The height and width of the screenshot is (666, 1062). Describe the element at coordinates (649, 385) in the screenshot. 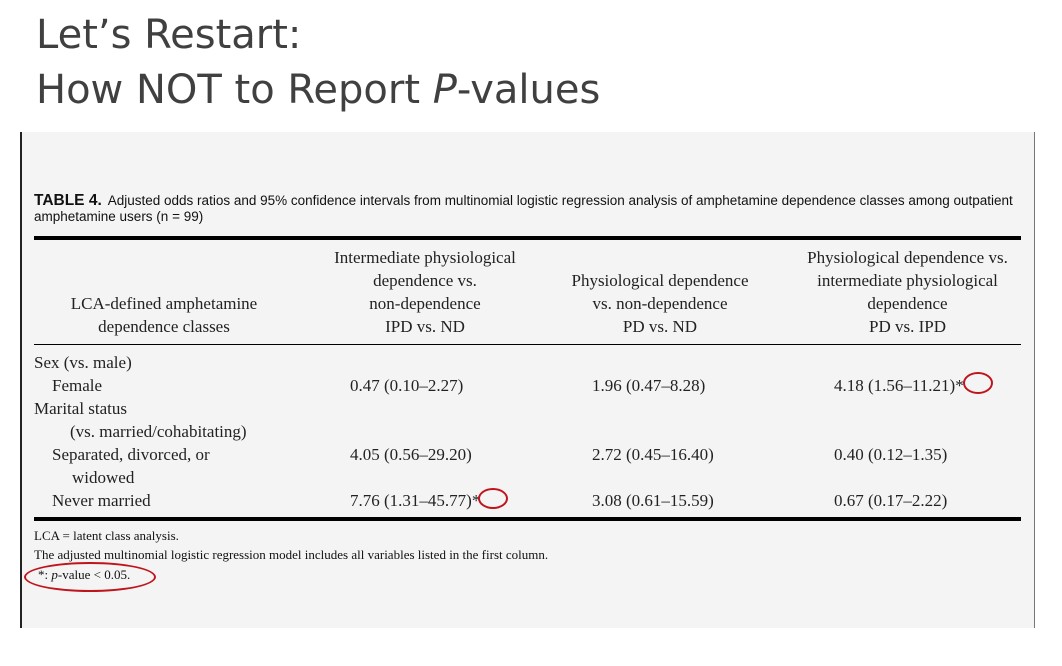

I see `row-female-pd: 1.96 (0.47–8.28)` at that location.